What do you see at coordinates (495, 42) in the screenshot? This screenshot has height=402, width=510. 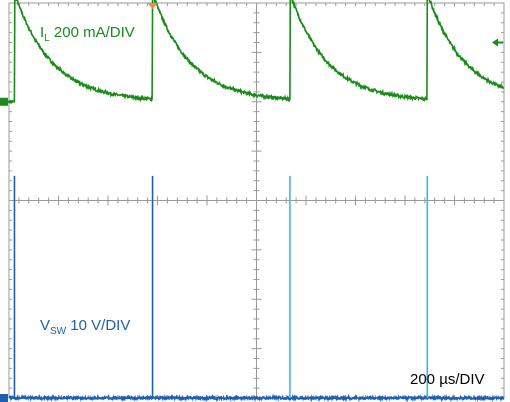 I see `trigger-level-arrow-head` at bounding box center [495, 42].